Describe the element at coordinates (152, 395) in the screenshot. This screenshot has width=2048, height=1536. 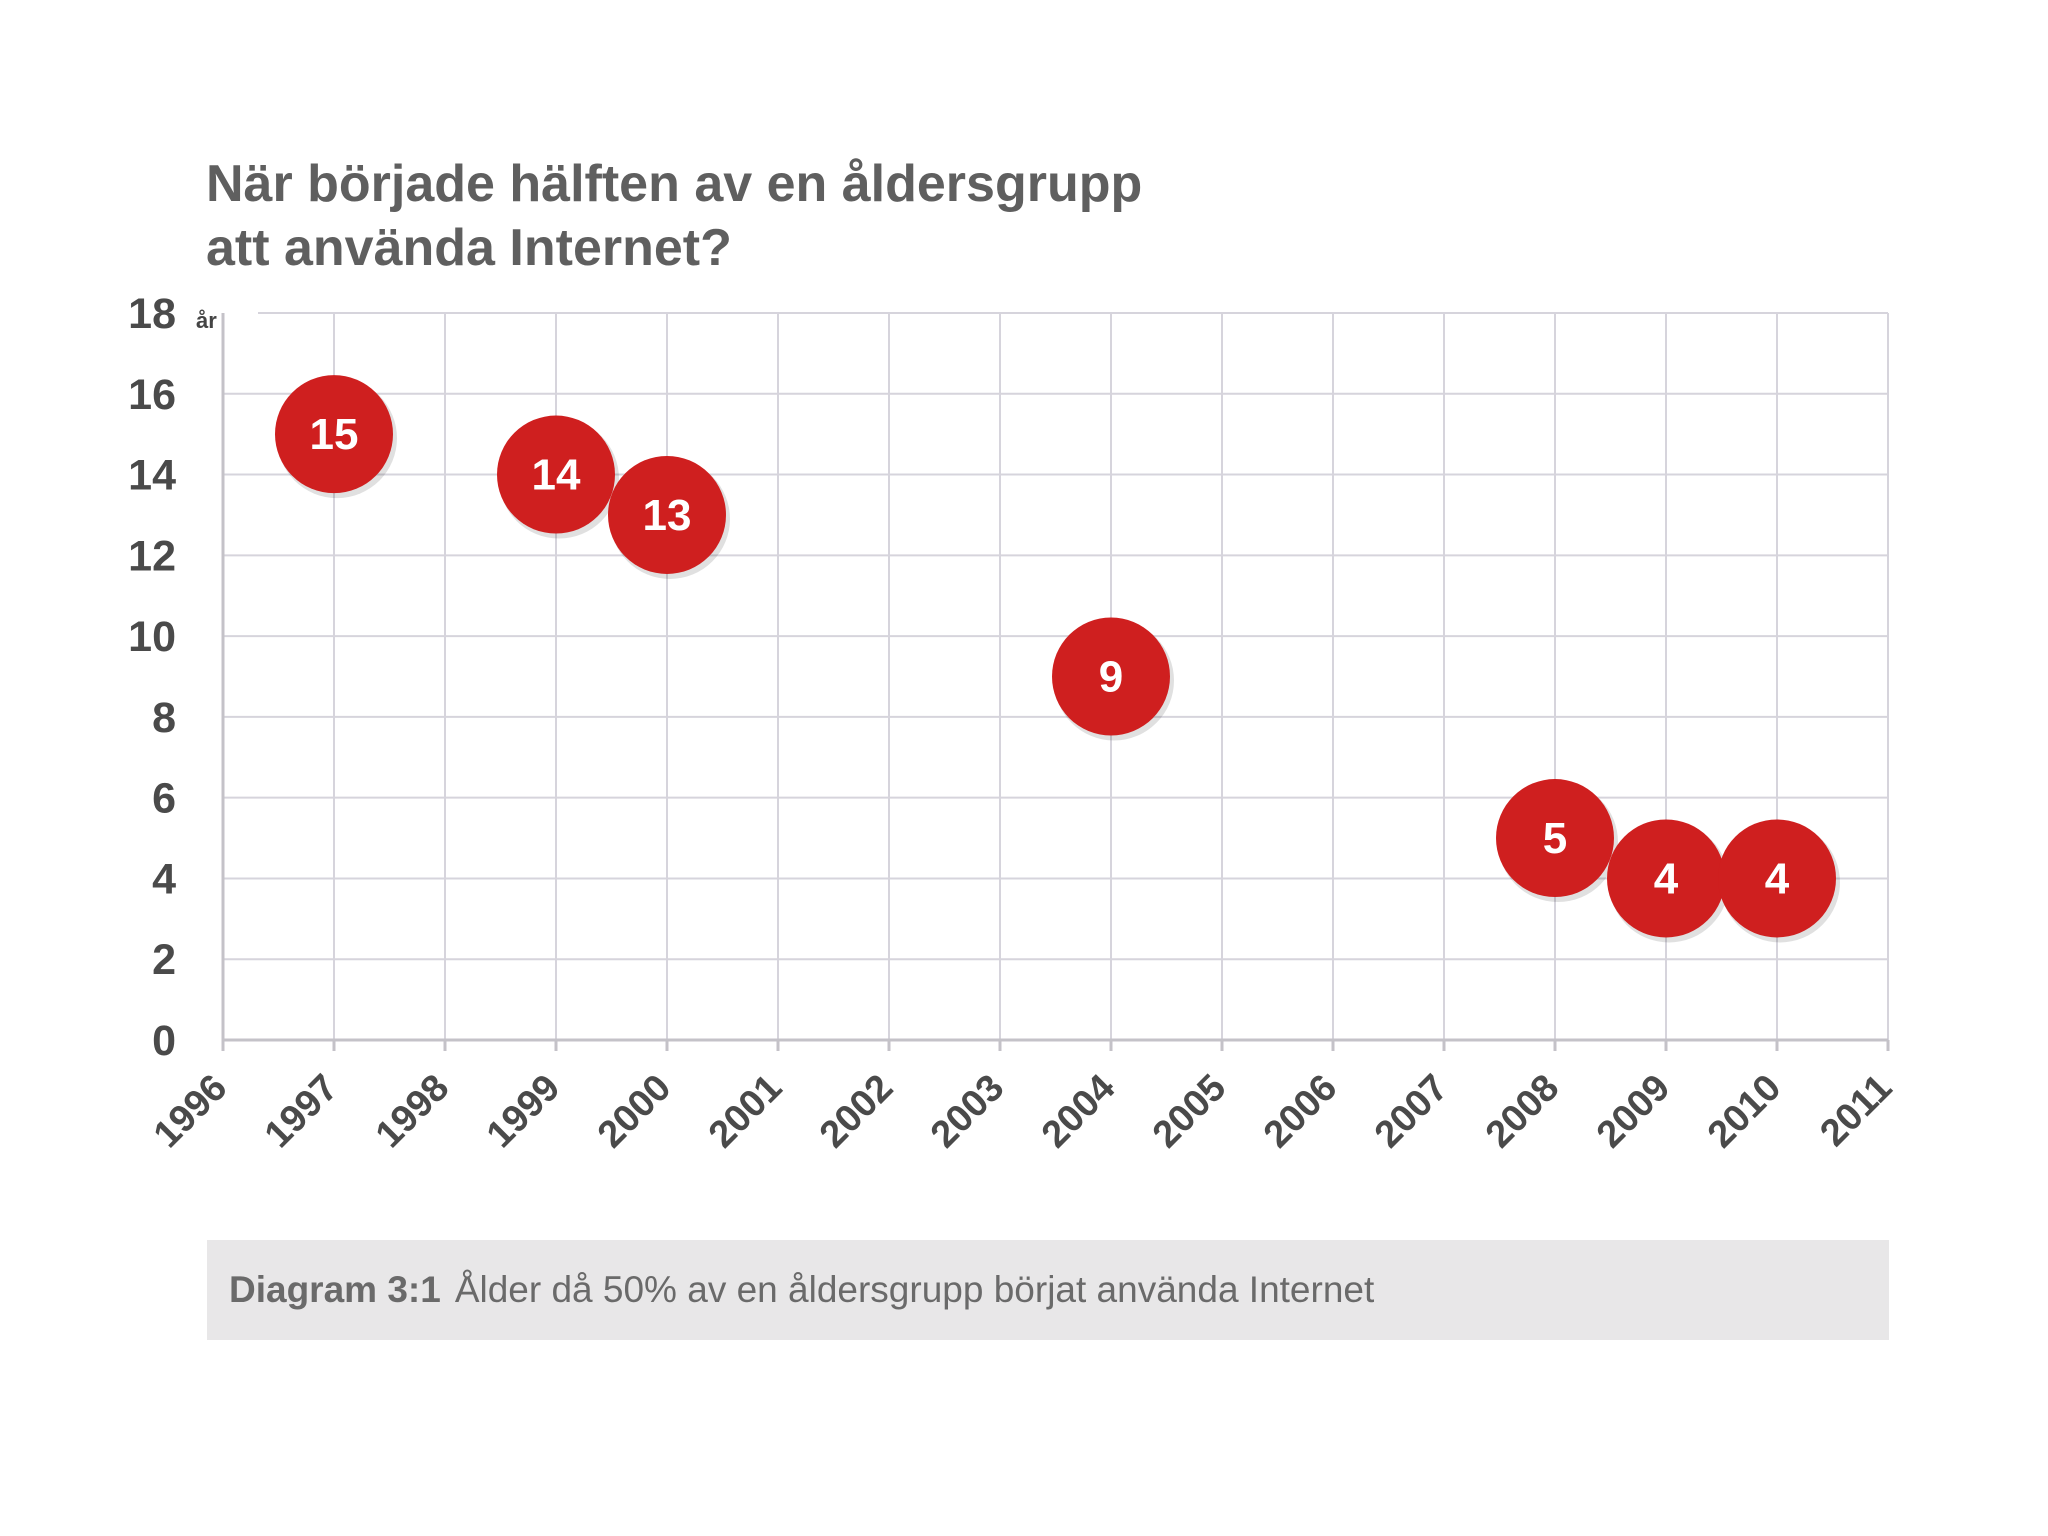
I see `y-tick-label: 16` at that location.